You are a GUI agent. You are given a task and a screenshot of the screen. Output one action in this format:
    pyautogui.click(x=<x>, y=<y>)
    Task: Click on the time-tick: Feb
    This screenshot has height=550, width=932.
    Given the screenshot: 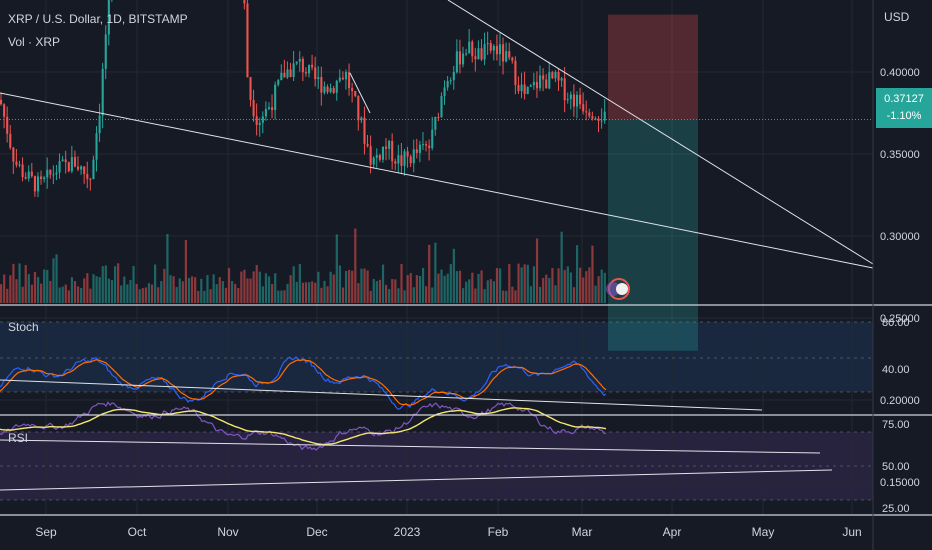 What is the action you would take?
    pyautogui.click(x=498, y=532)
    